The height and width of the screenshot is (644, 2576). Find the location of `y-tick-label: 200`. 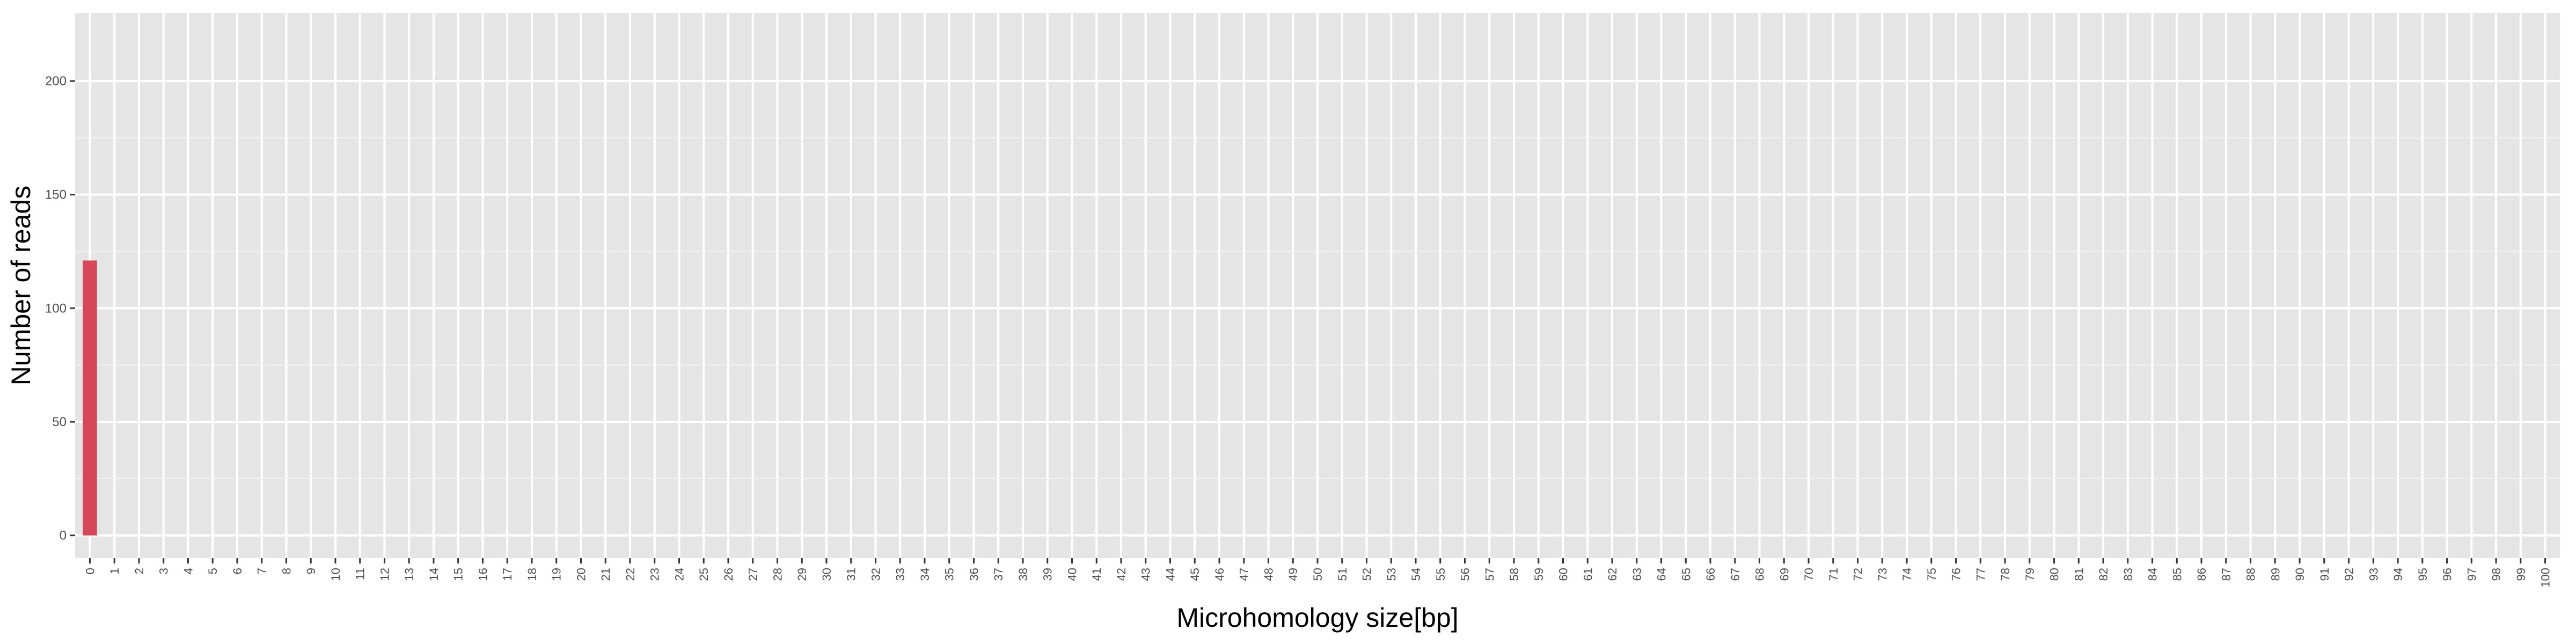

y-tick-label: 200 is located at coordinates (56, 81).